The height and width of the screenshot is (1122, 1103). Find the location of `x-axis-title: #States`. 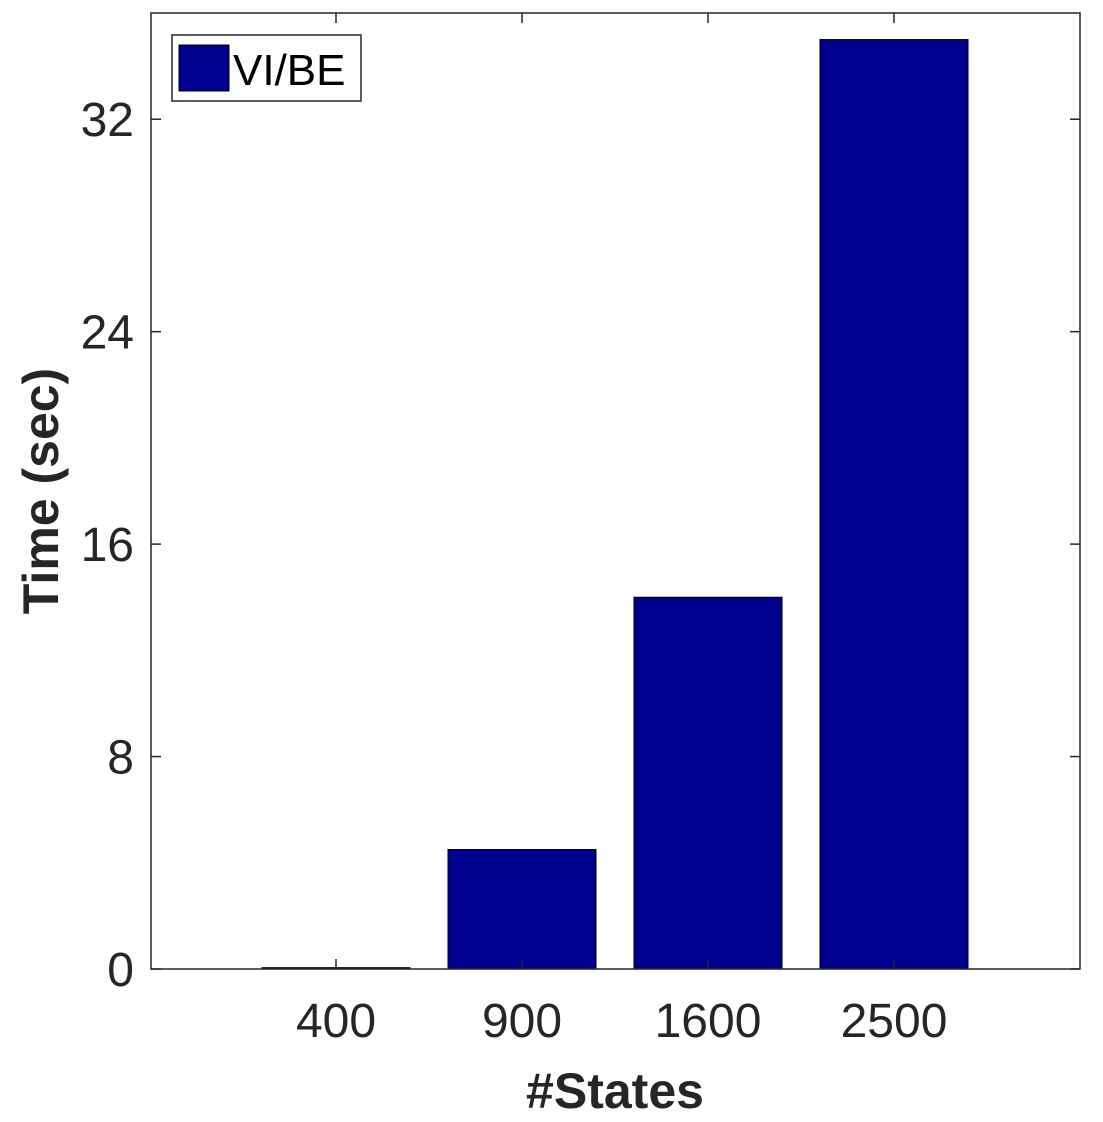

x-axis-title: #States is located at coordinates (615, 1091).